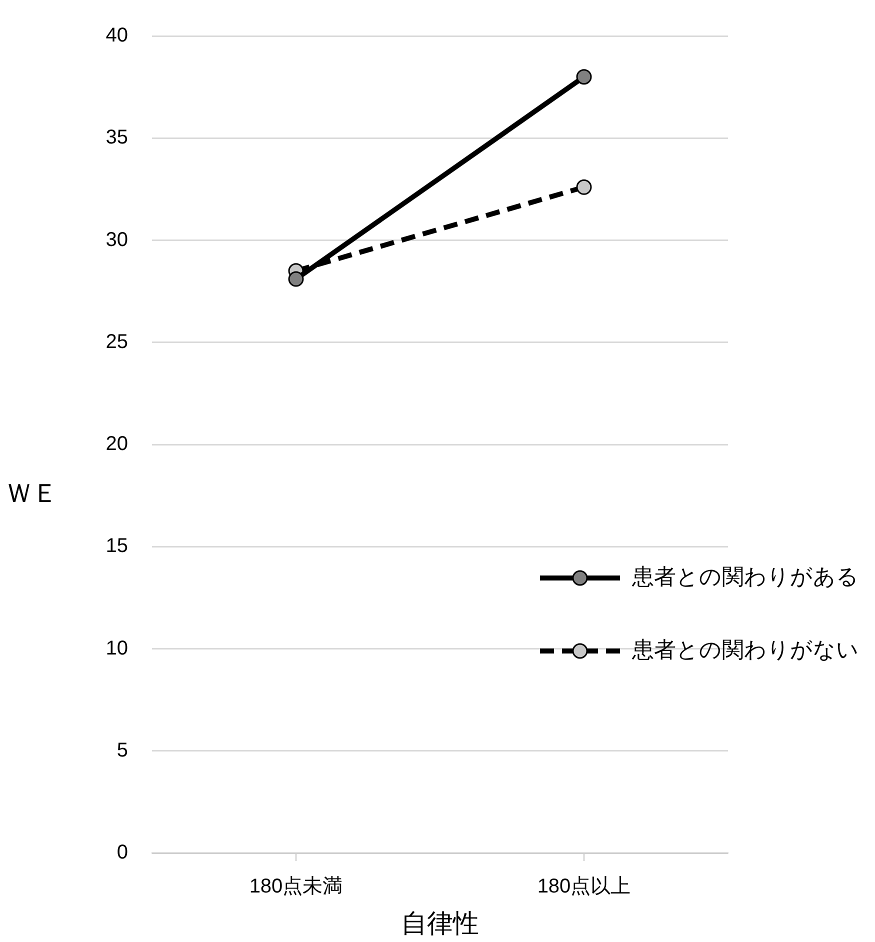  Describe the element at coordinates (122, 750) in the screenshot. I see `y-tick-label: 5` at that location.